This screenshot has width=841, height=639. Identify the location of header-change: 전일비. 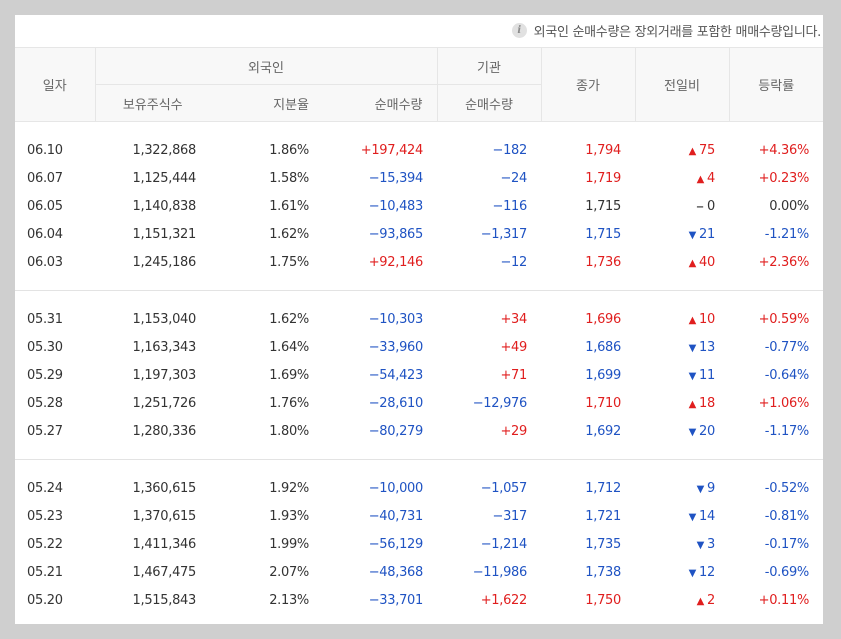
(681, 84).